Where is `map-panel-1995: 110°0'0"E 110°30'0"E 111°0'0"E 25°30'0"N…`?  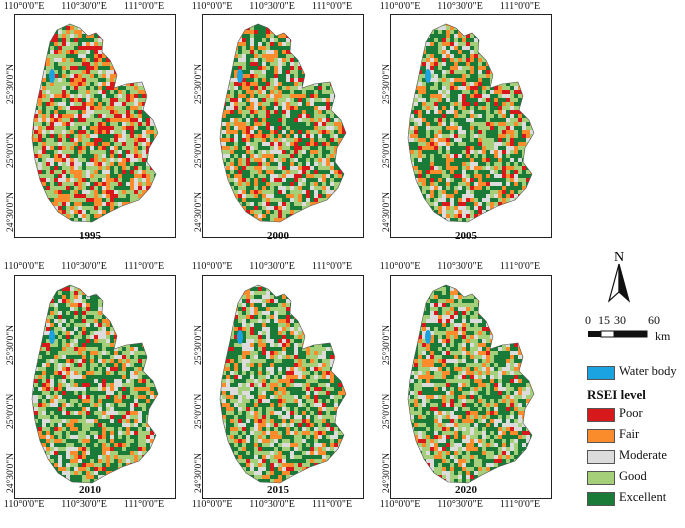
map-panel-1995: 110°0'0"E 110°30'0"E 111°0'0"E 25°30'0"N… is located at coordinates (90, 123).